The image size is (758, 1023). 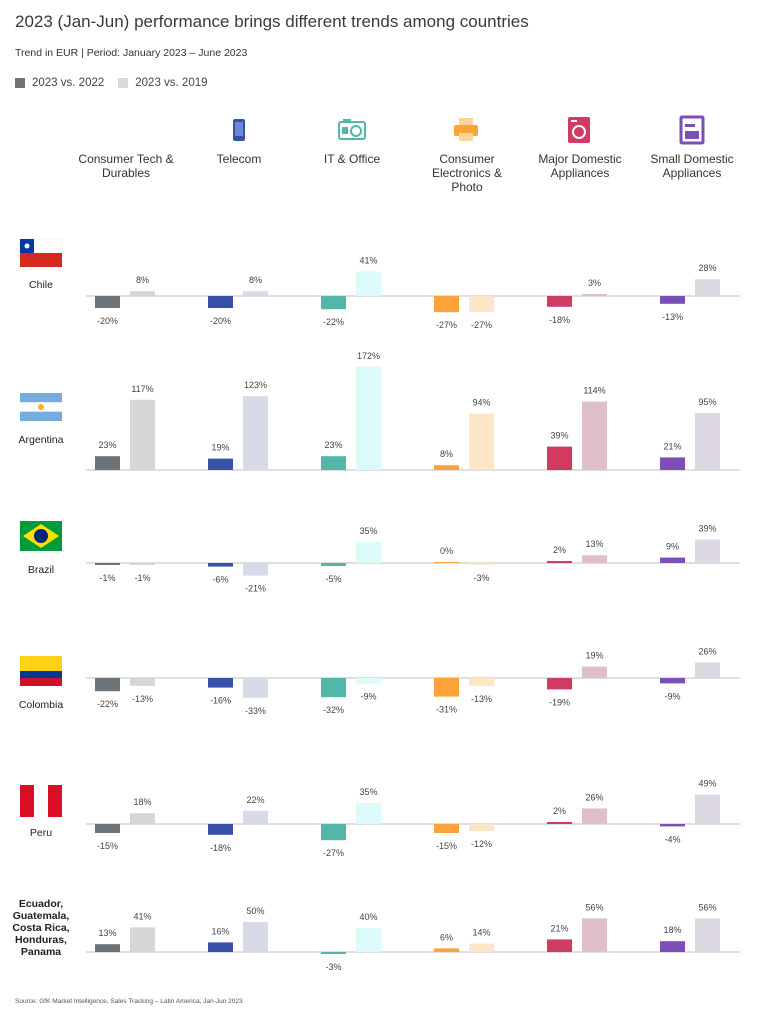 I want to click on legend-swatch-2022, so click(x=20, y=83).